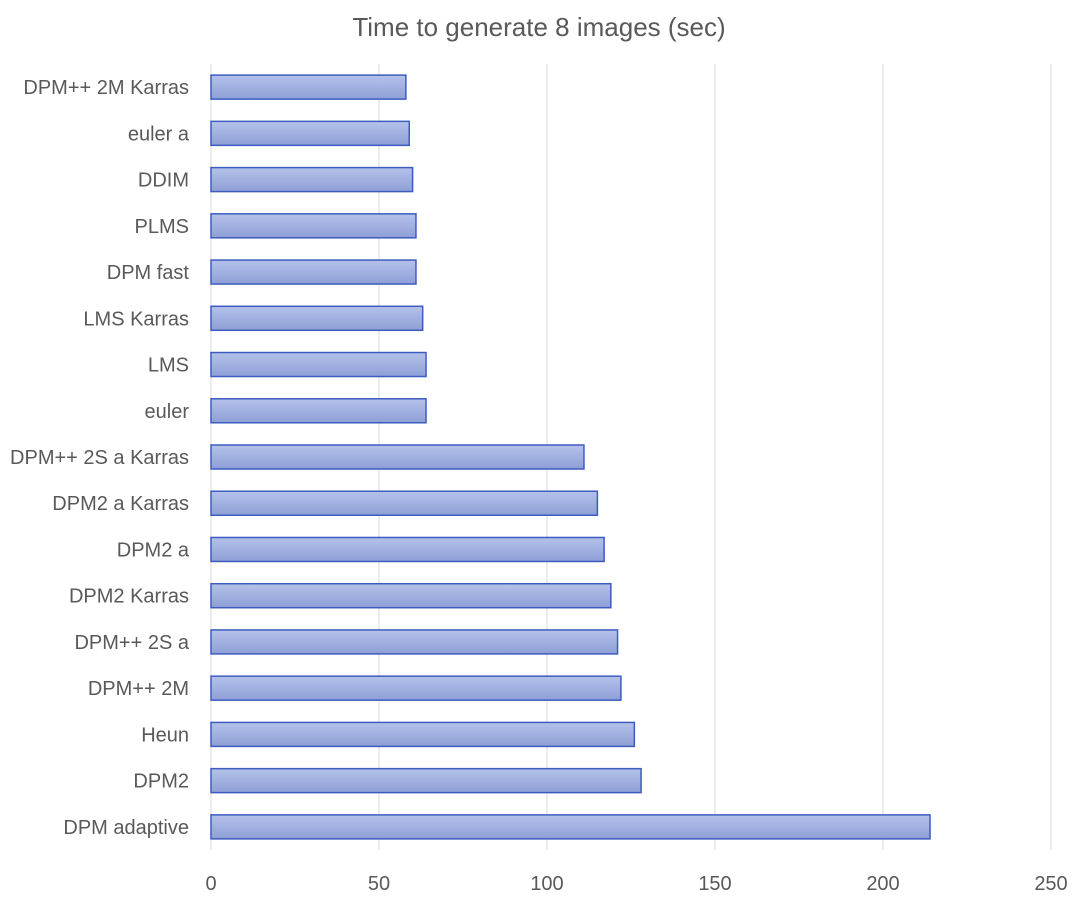  What do you see at coordinates (161, 782) in the screenshot?
I see `category-label: DPM2` at bounding box center [161, 782].